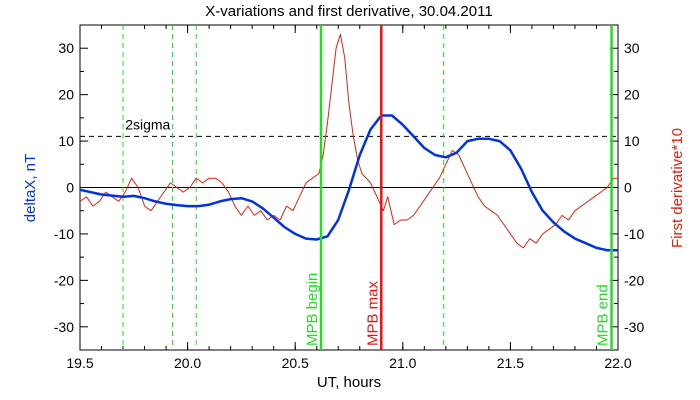 The image size is (700, 400). What do you see at coordinates (632, 48) in the screenshot?
I see `right-y-tick-label: 30` at bounding box center [632, 48].